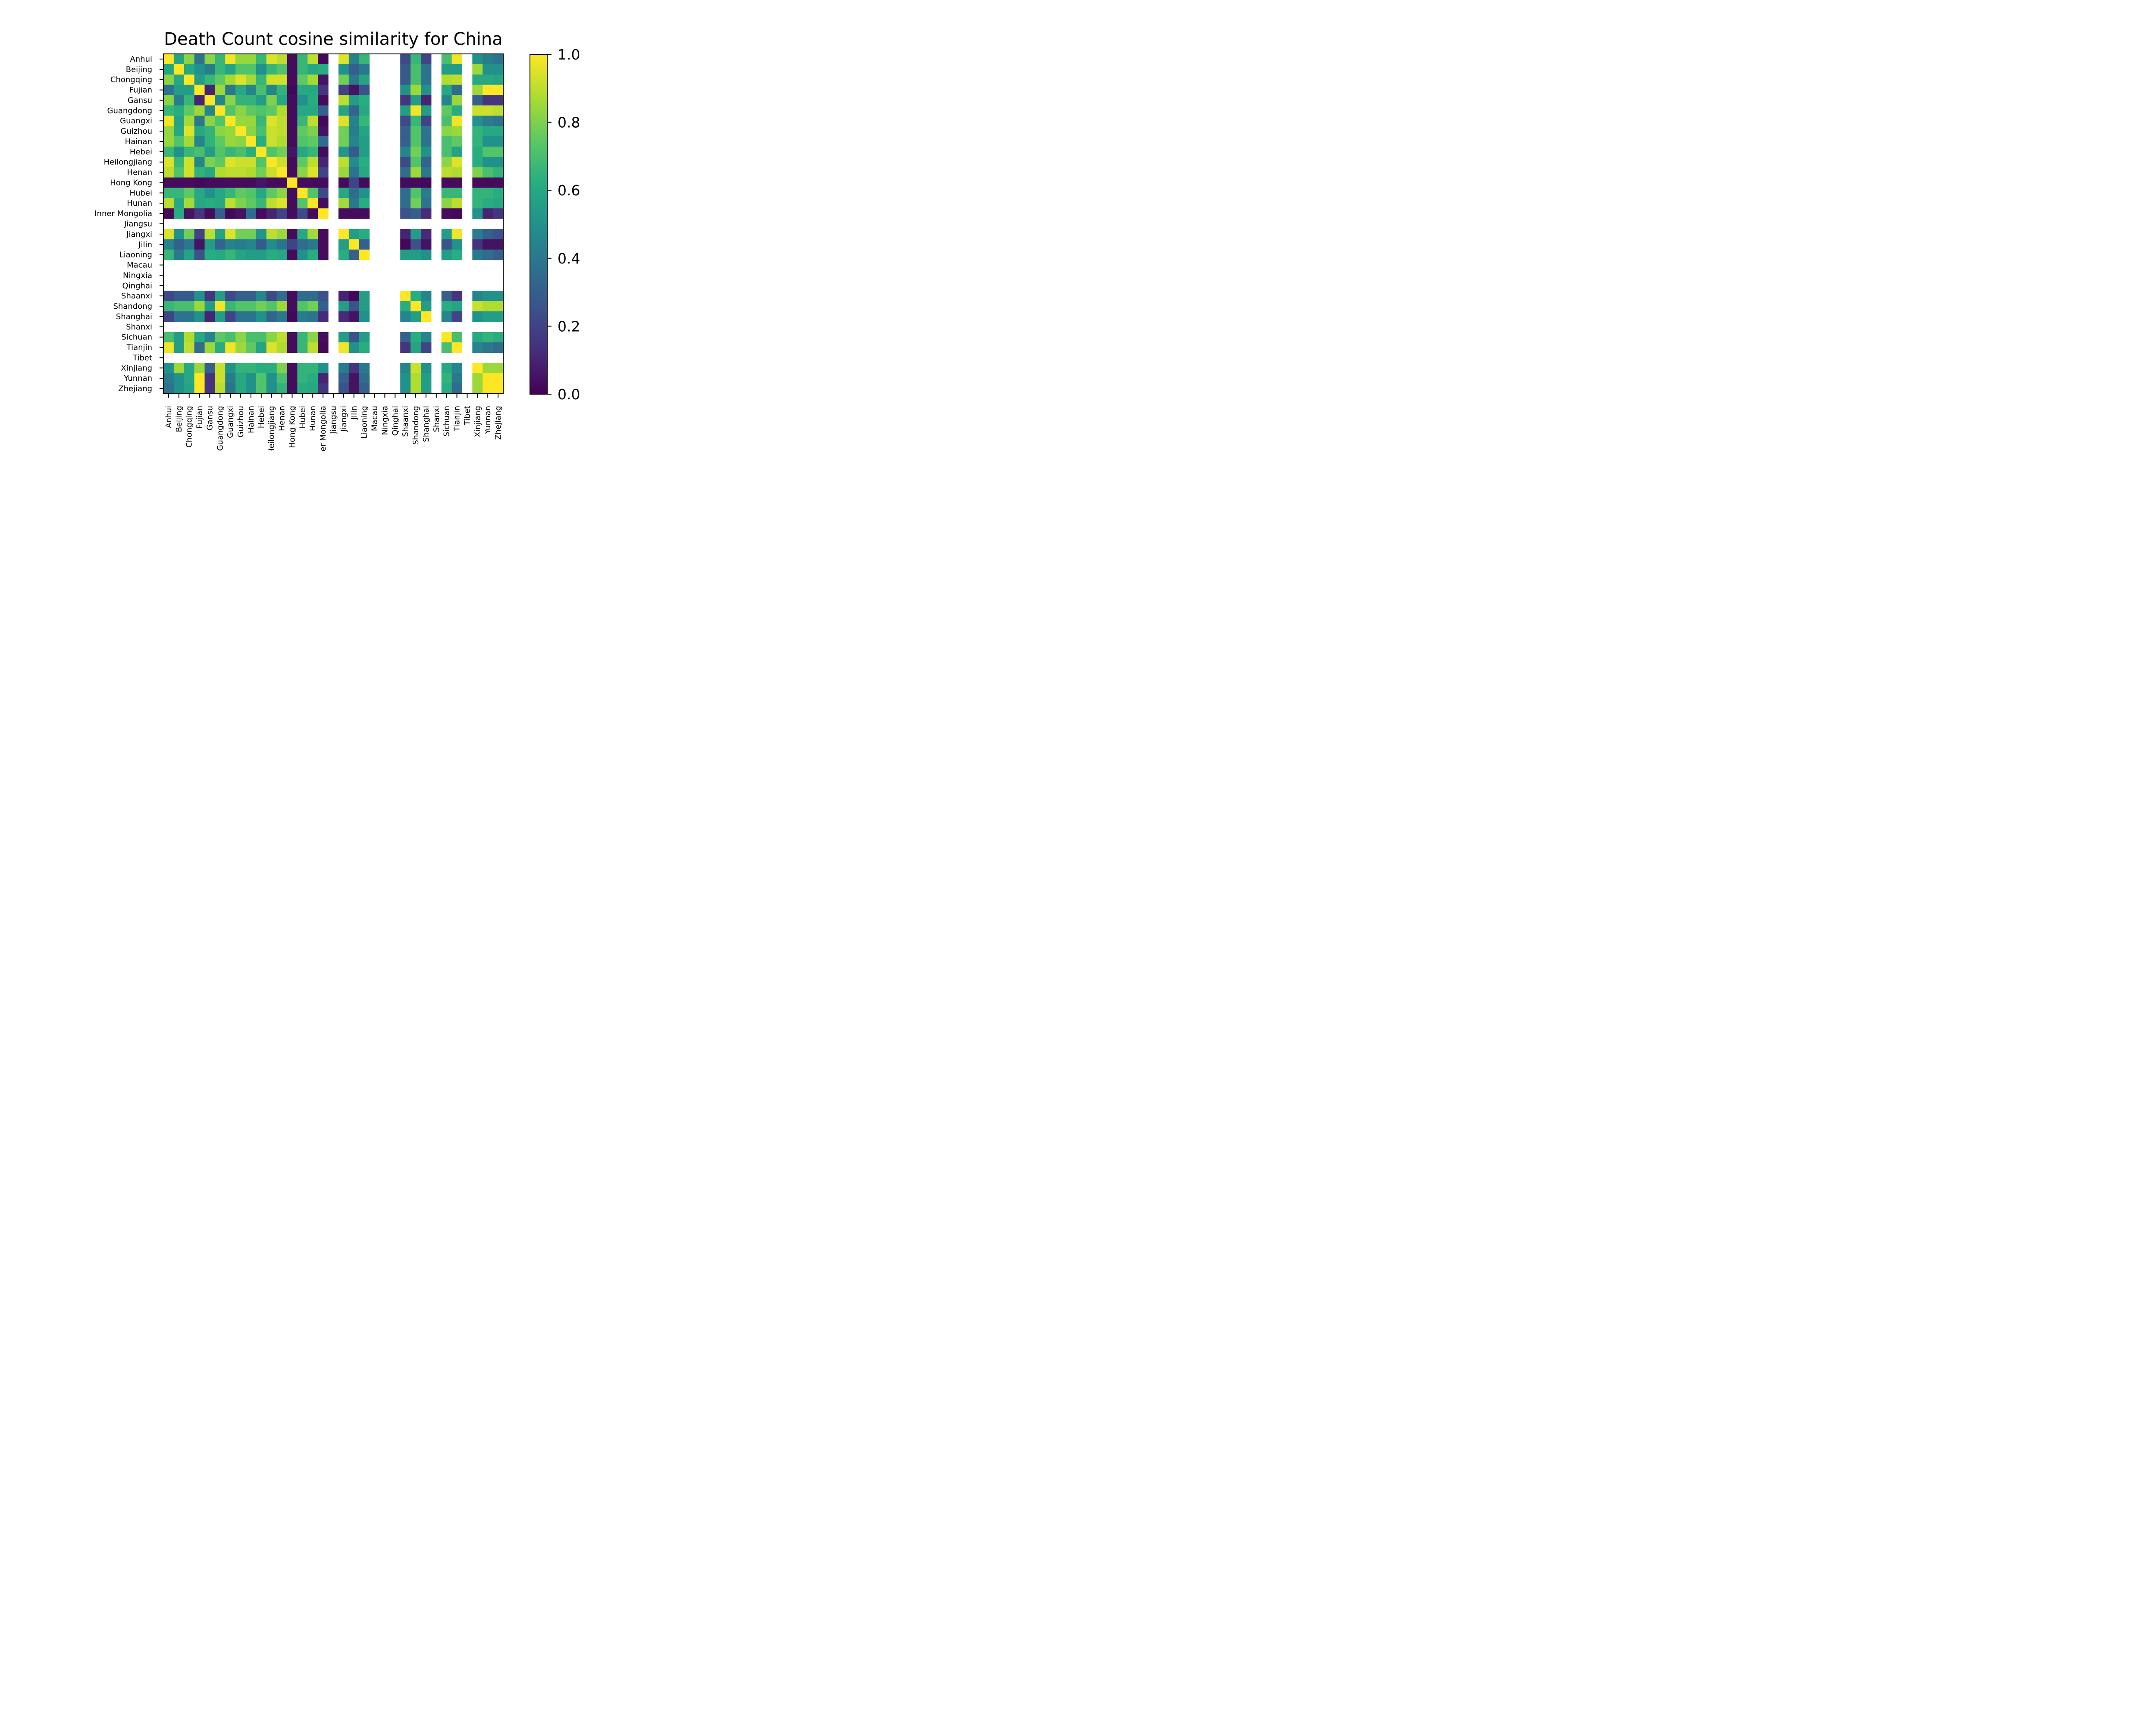 This screenshot has width=2156, height=1725. What do you see at coordinates (426, 424) in the screenshot?
I see `x-tick-label: Shanghai` at bounding box center [426, 424].